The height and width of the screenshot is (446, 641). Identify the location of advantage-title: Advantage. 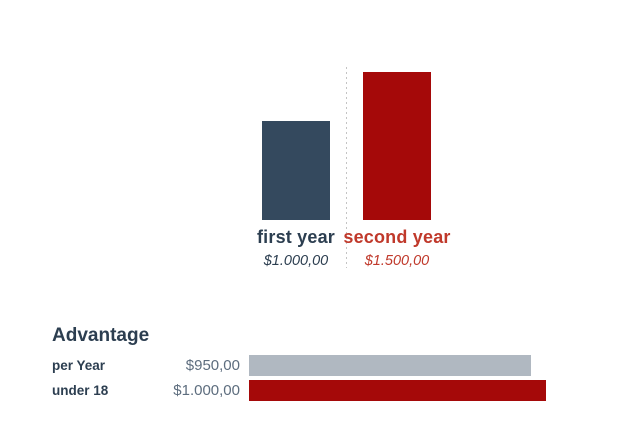
(101, 335).